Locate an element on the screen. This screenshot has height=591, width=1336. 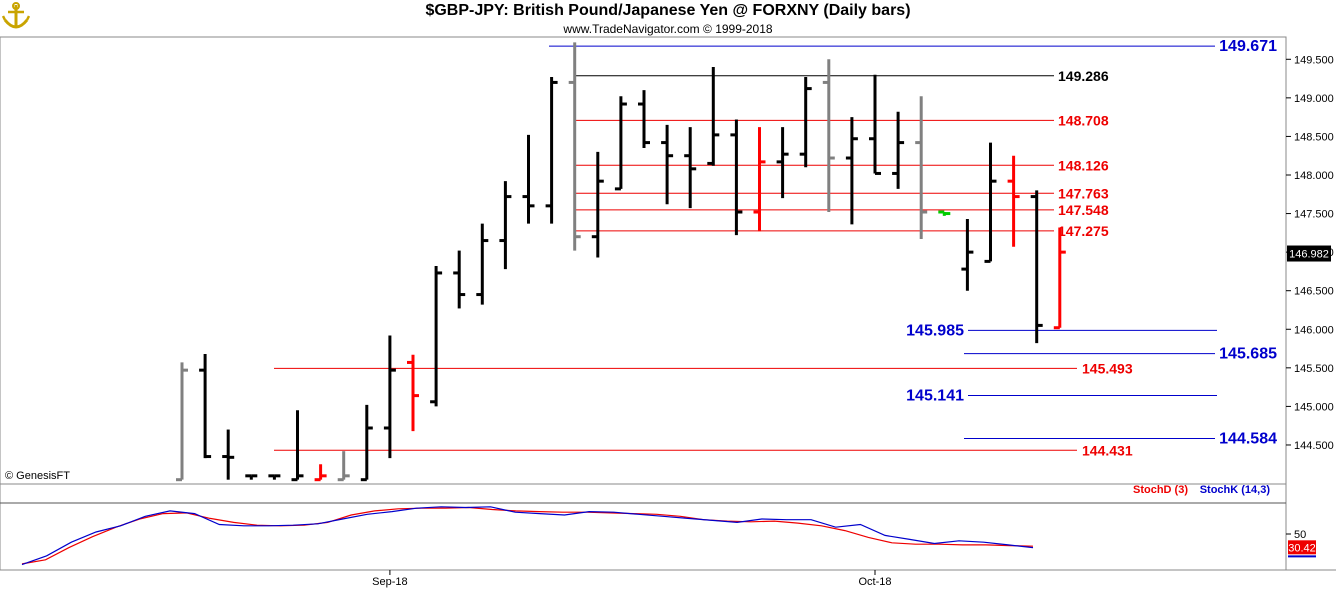
stoch-last-box is located at coordinates (1302, 547).